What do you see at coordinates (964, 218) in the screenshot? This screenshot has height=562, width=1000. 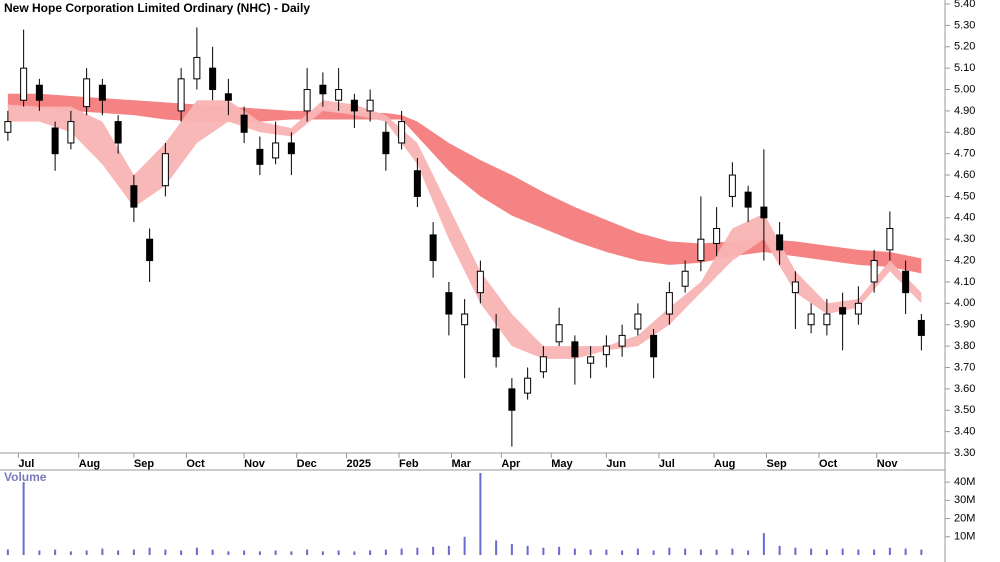 I see `y-tick-label: 4.40` at bounding box center [964, 218].